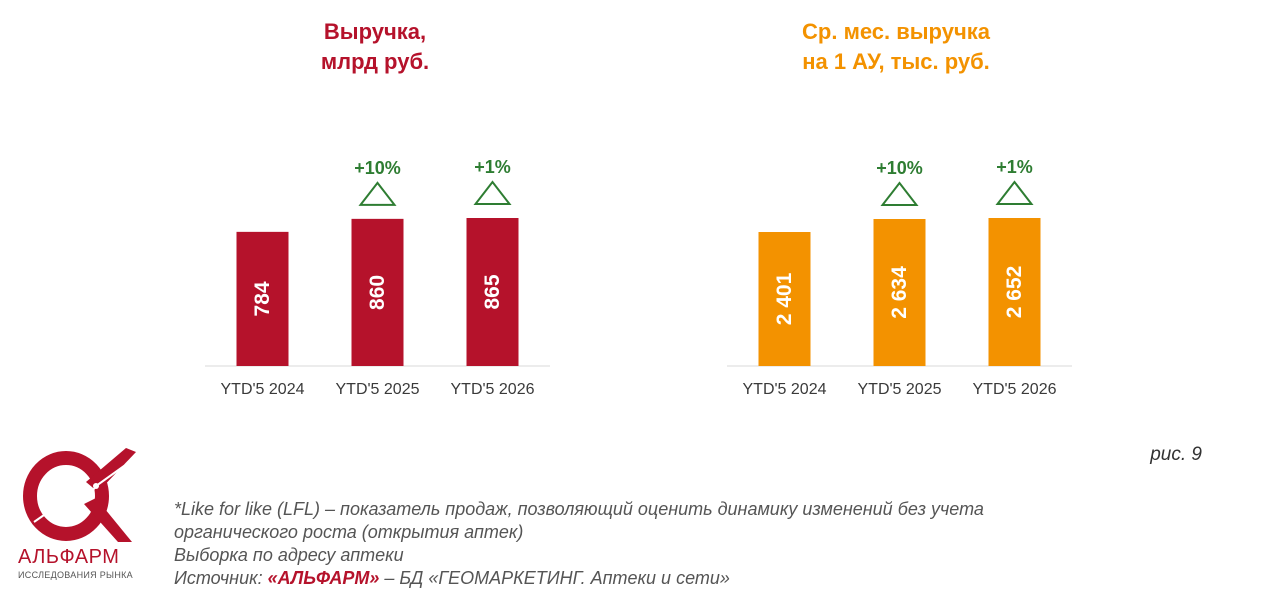  I want to click on footnote-lfl-definition-cont: органического роста (открытия аптек), so click(349, 532).